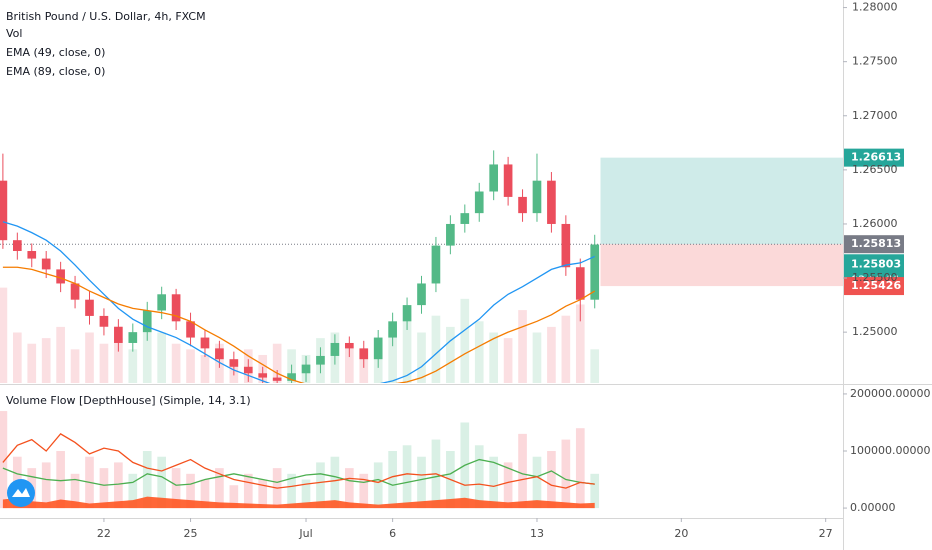 The image size is (932, 550). Describe the element at coordinates (55, 52) in the screenshot. I see `legend-entry: EMA (49, close, 0)` at that location.